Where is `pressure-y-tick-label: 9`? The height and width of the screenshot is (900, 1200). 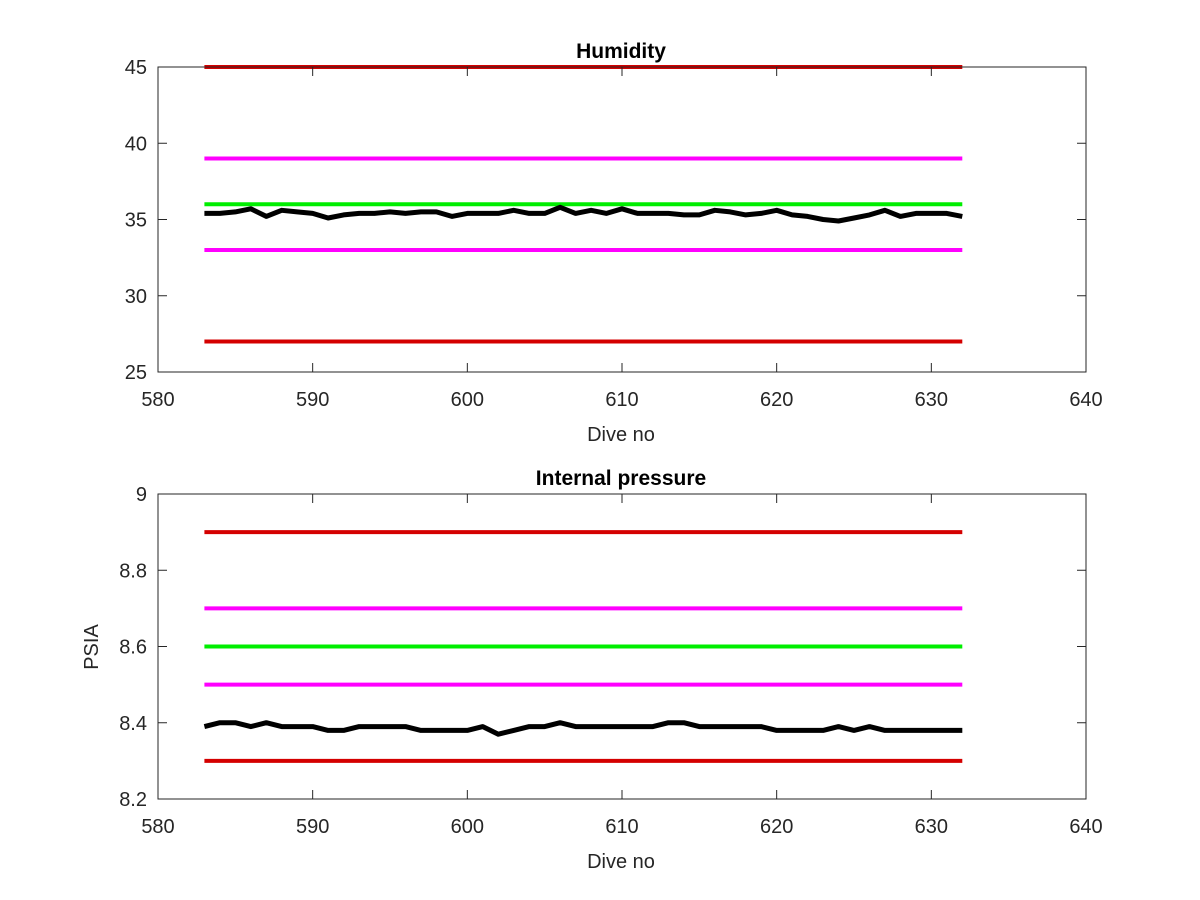
pressure-y-tick-label: 9 is located at coordinates (141, 495).